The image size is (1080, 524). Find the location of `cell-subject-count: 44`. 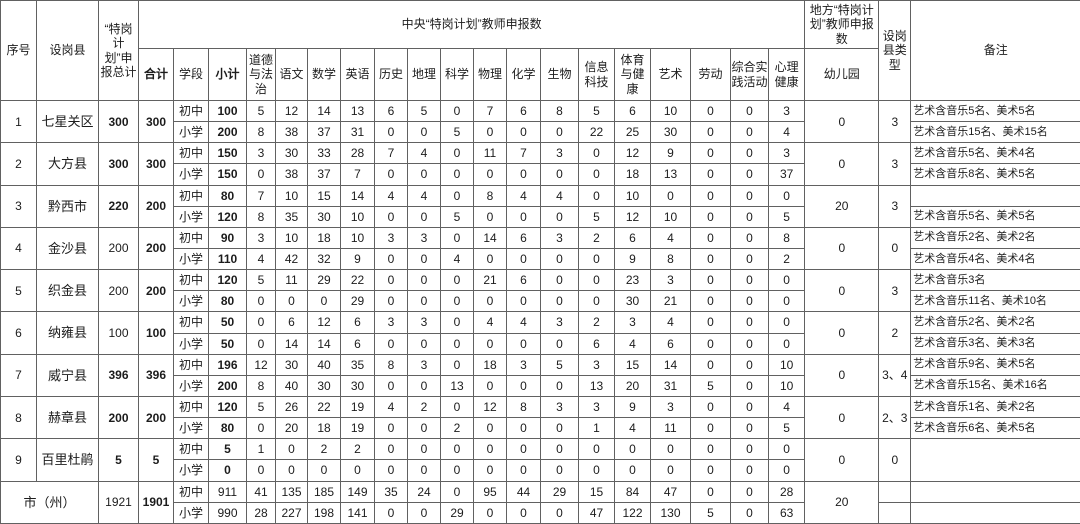

cell-subject-count: 44 is located at coordinates (523, 491).